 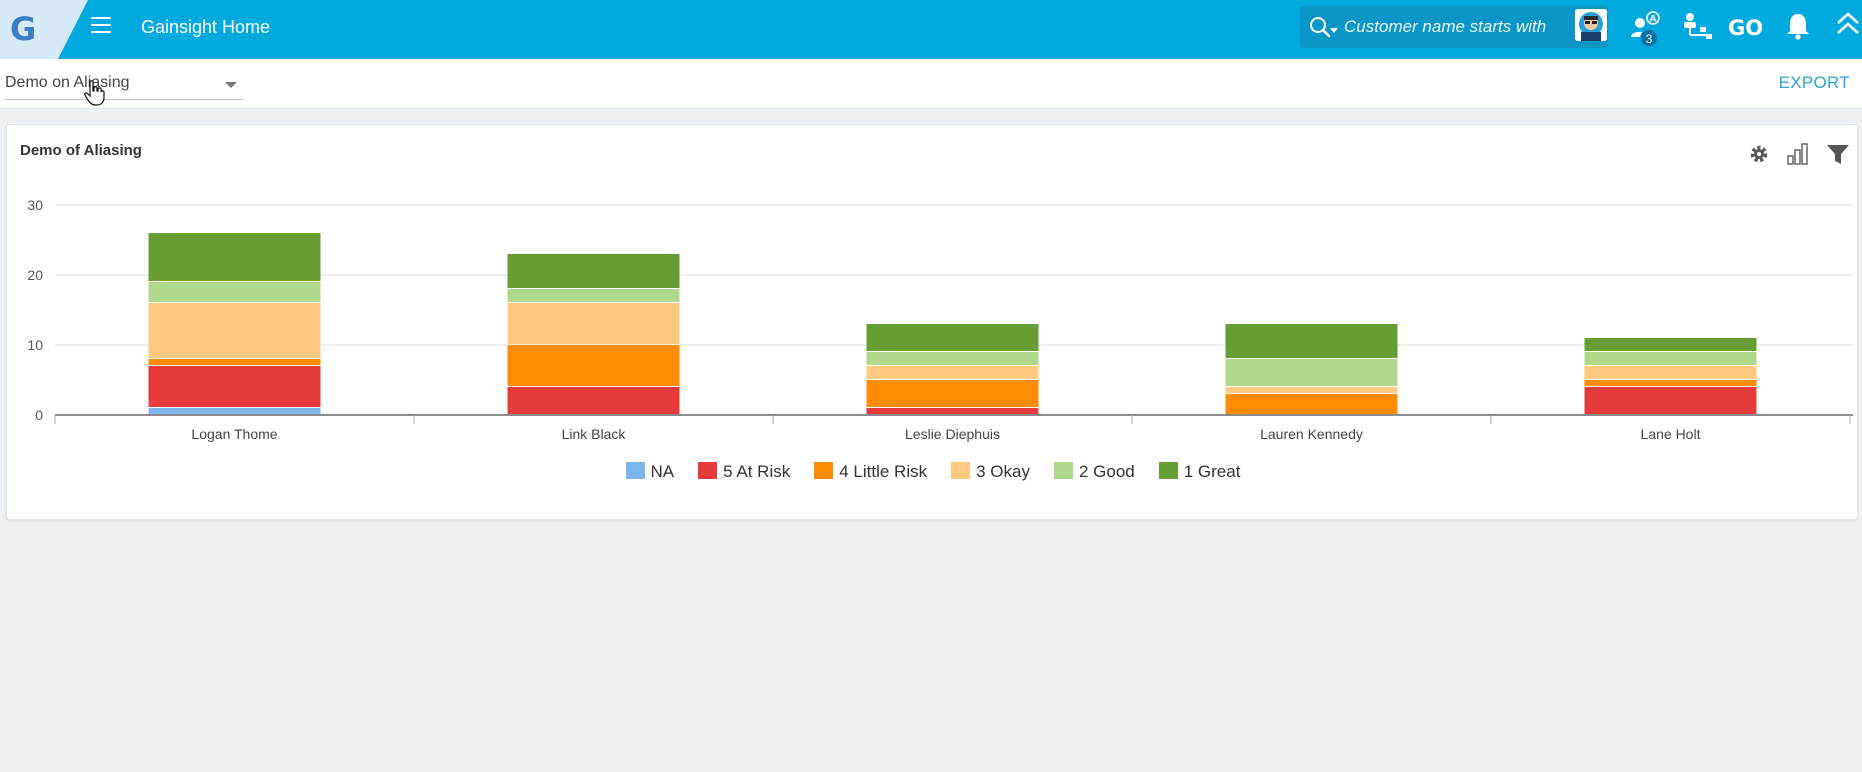 I want to click on avatar-icon, so click(x=1591, y=25).